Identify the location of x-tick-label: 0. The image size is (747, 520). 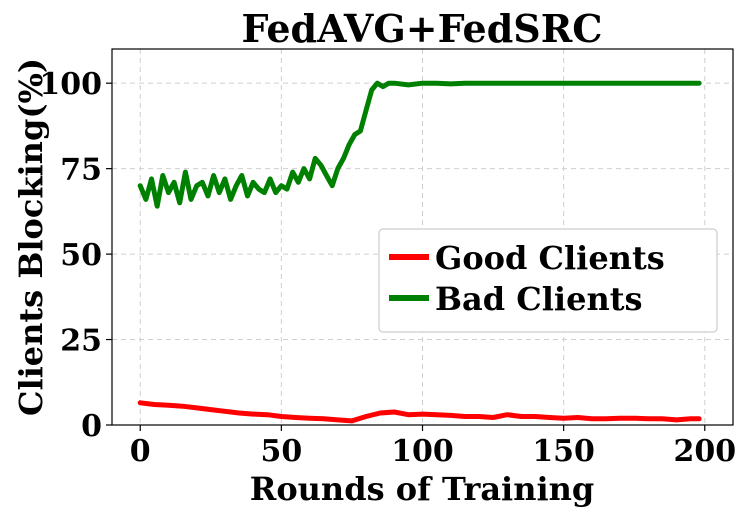
(140, 451).